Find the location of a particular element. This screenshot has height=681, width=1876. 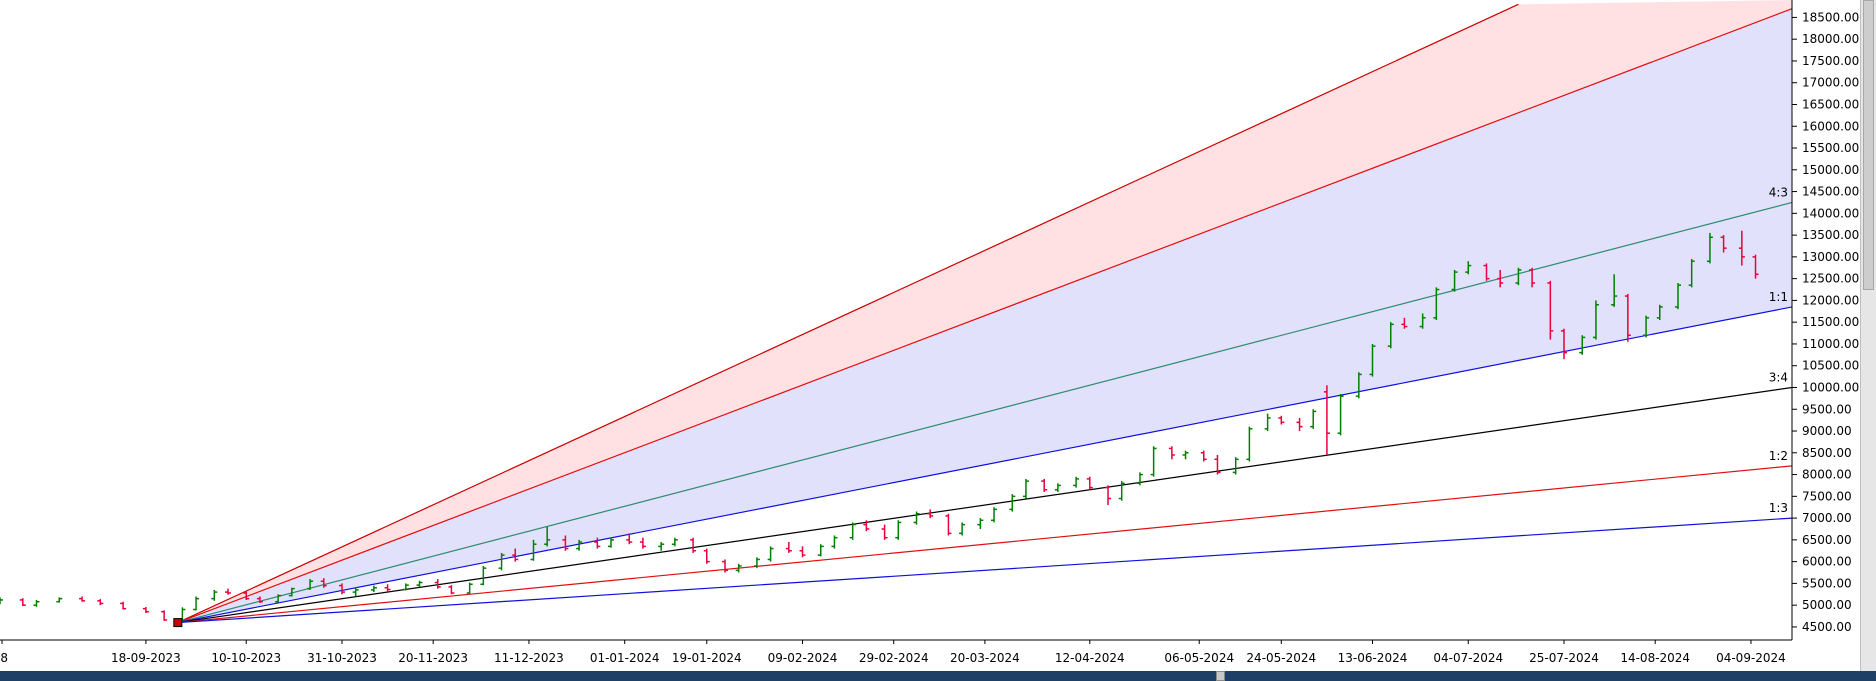

vertical-scrollbar is located at coordinates (1868, 335).